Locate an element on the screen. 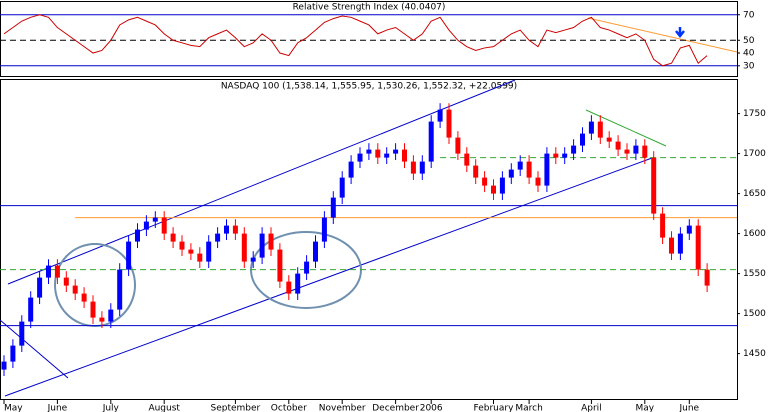 The height and width of the screenshot is (412, 770). x-tick-label: February is located at coordinates (494, 408).